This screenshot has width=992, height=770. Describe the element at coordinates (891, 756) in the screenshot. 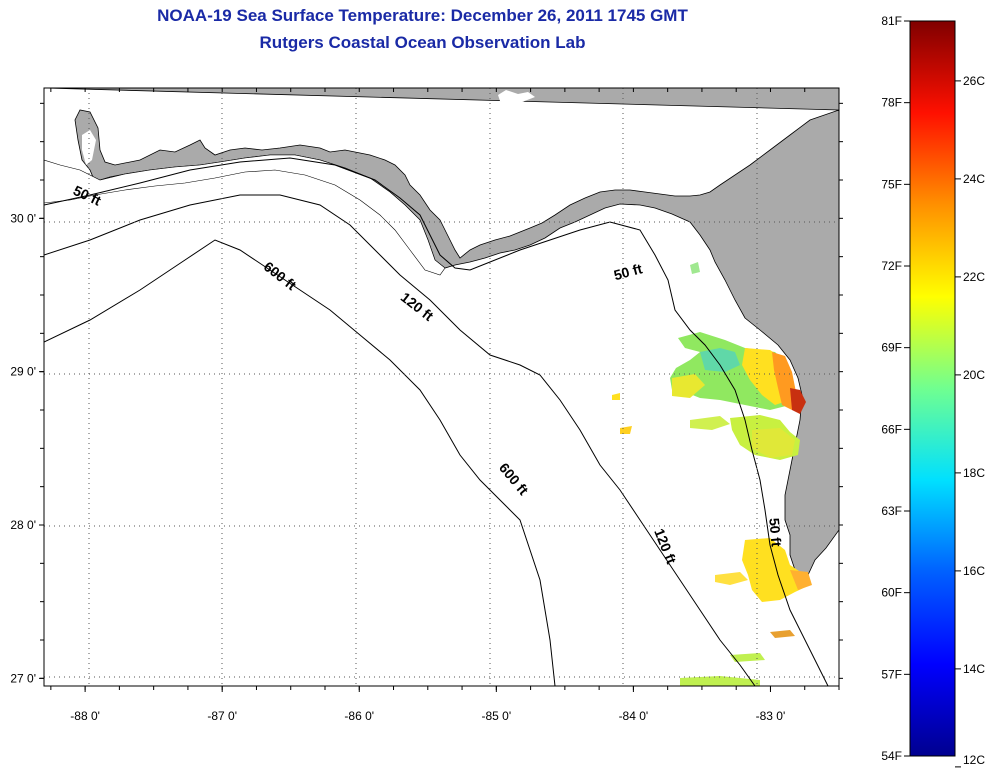

I see `colorbar-f-label: 54F` at that location.